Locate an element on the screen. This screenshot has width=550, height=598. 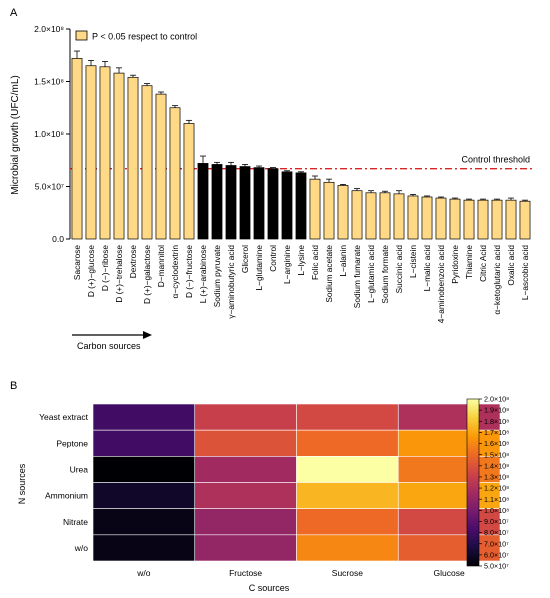
x-tick-label: L−lysine is located at coordinates (301, 260).